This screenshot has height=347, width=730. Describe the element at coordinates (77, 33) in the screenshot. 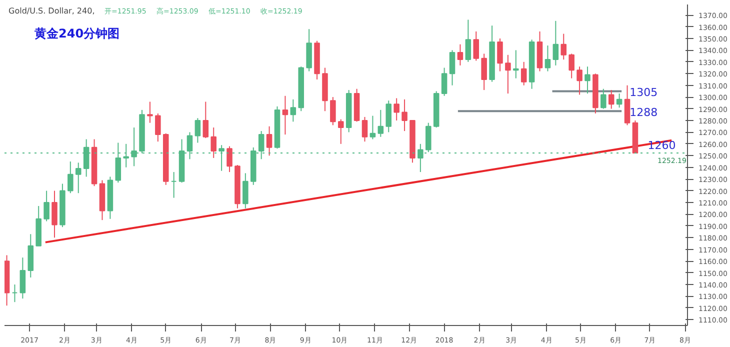

I see `text: 黄金240分钟图` at that location.